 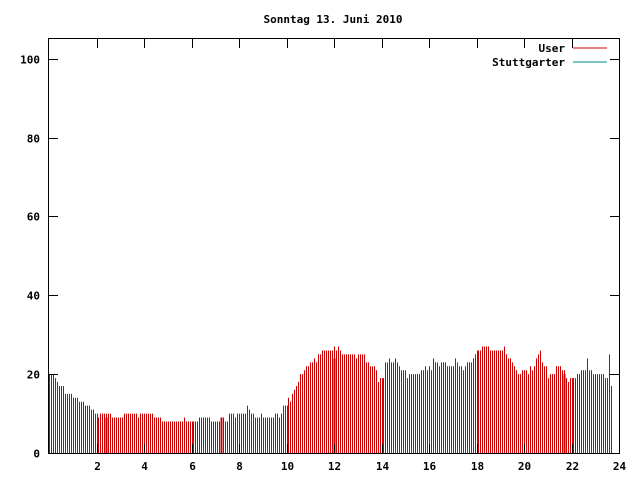 I want to click on x-tick-label: 6, so click(x=192, y=466).